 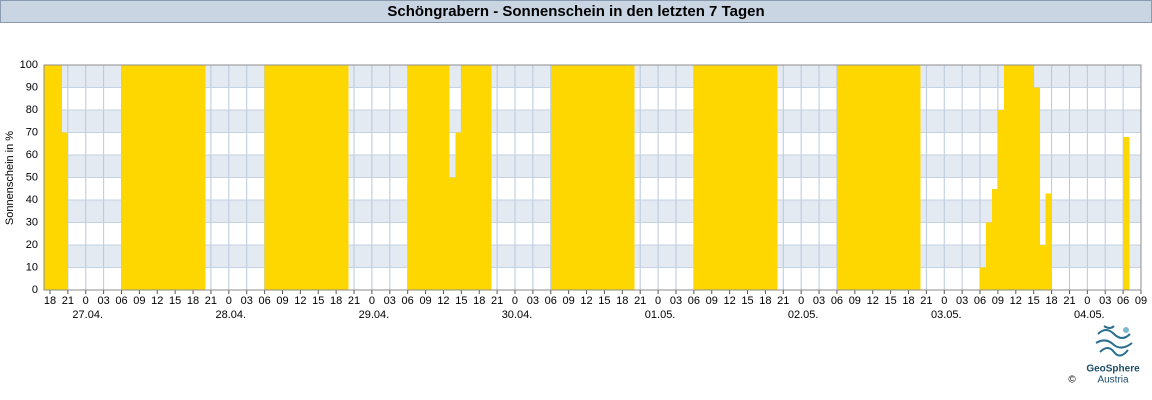 I want to click on y-tick-label: 70, so click(x=32, y=132).